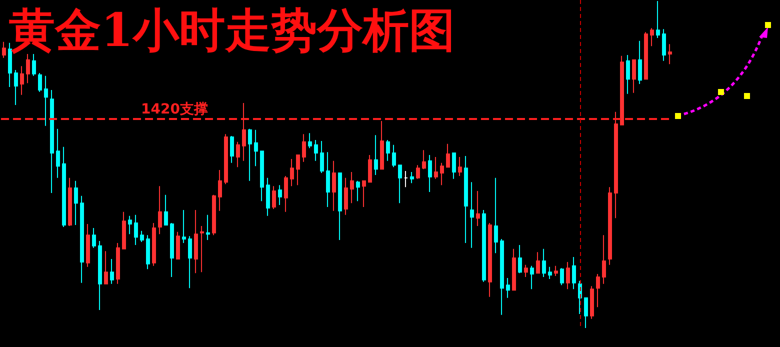  Describe the element at coordinates (174, 110) in the screenshot. I see `ref-line-label: 1420支撑` at that location.